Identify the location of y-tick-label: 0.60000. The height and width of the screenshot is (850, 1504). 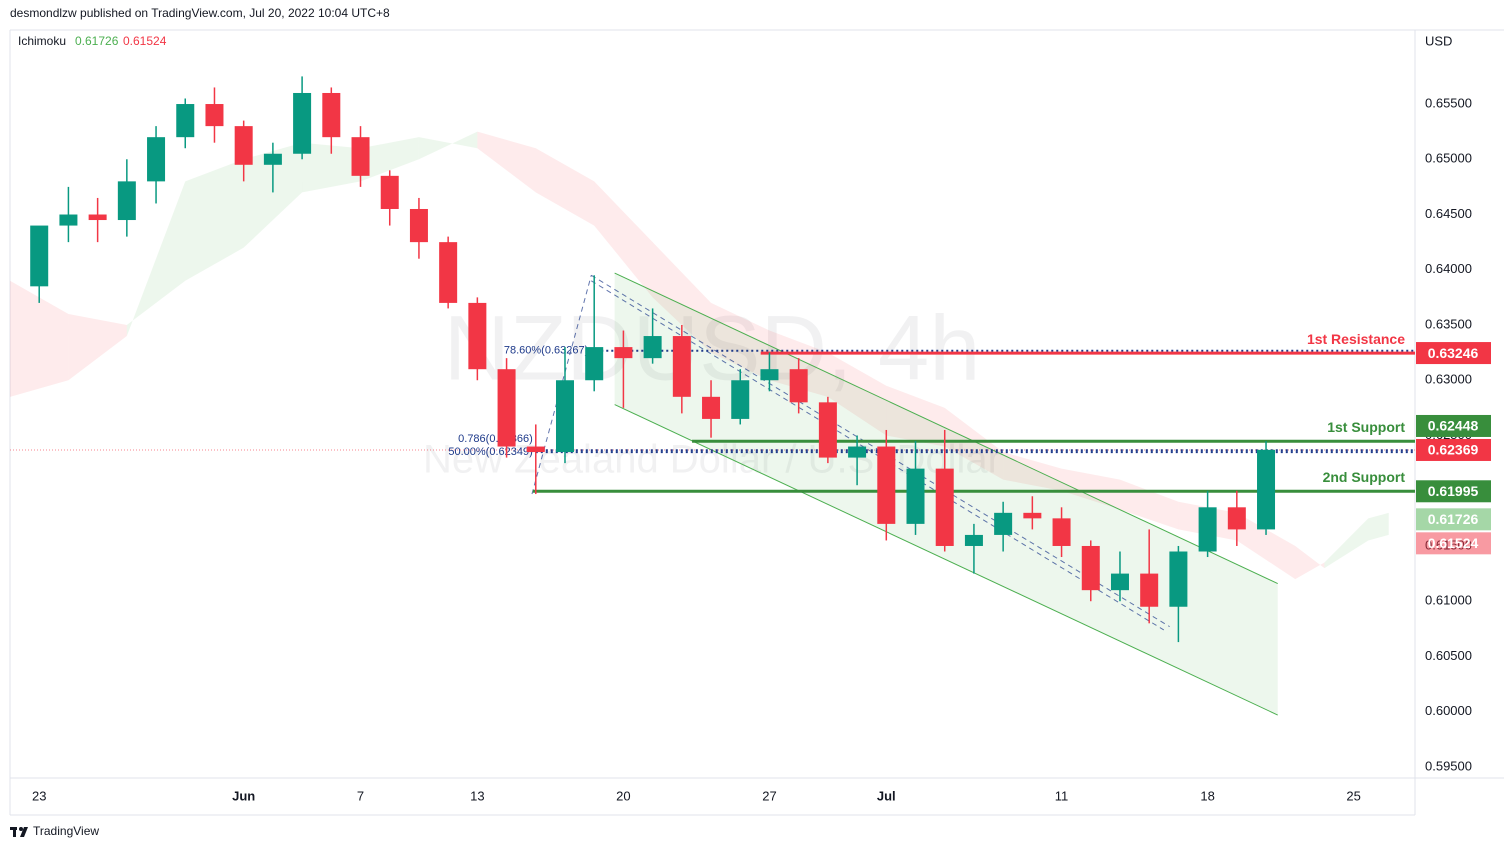
(1448, 710).